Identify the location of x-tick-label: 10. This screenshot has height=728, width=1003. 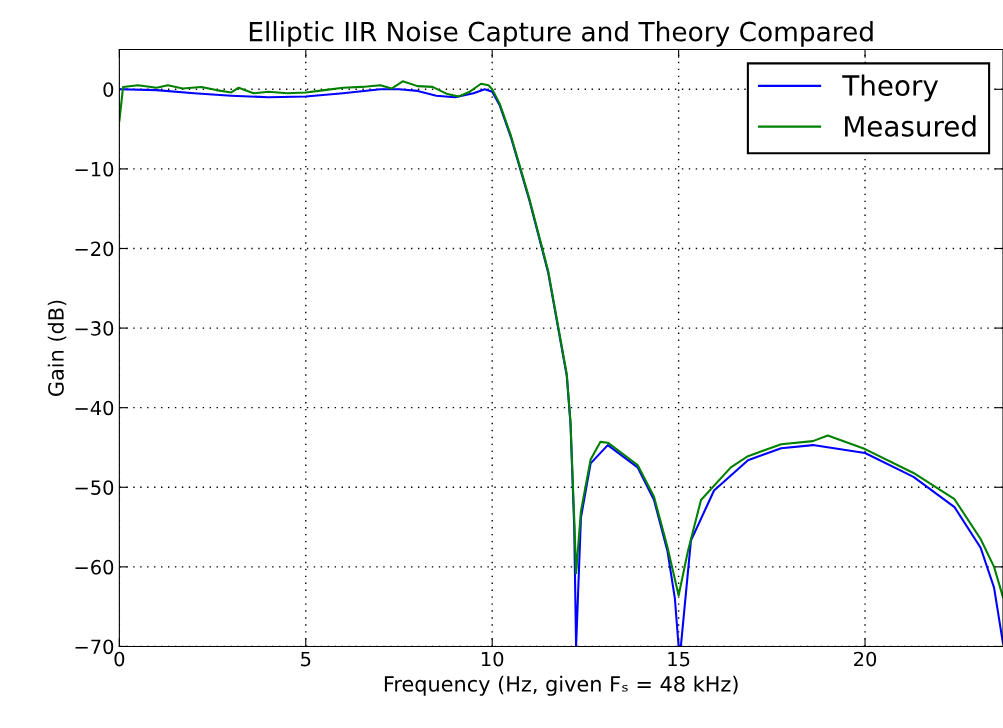
(492, 659).